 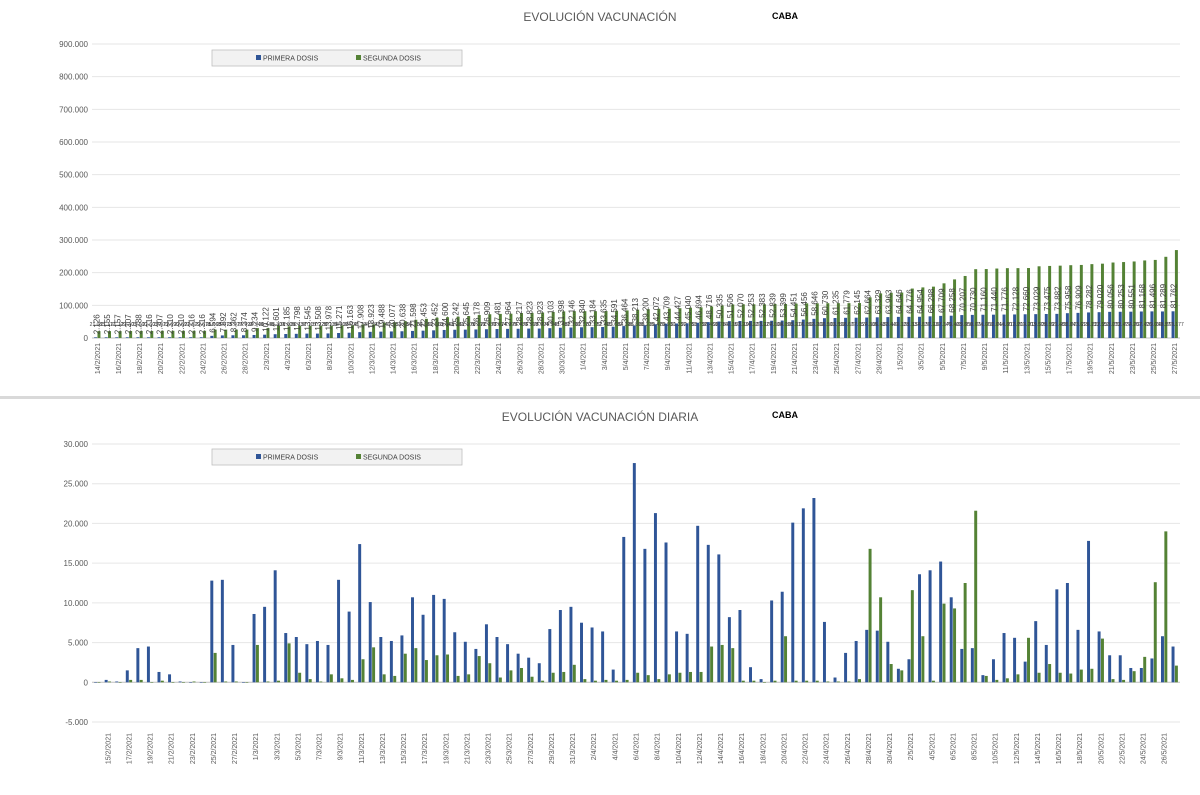 I want to click on data-label-primera-dosis: 31.398, so click(x=561, y=312).